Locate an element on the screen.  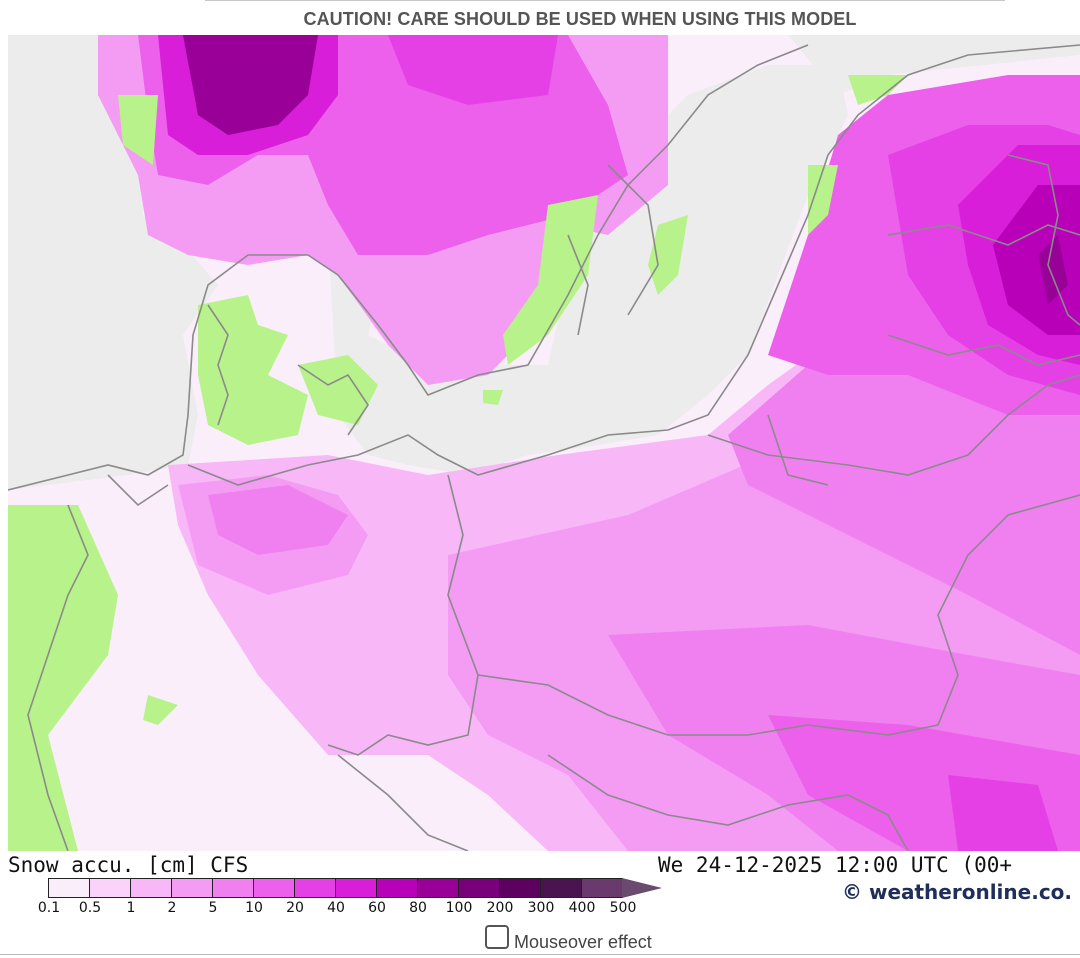
legend-value: 2 is located at coordinates (172, 908).